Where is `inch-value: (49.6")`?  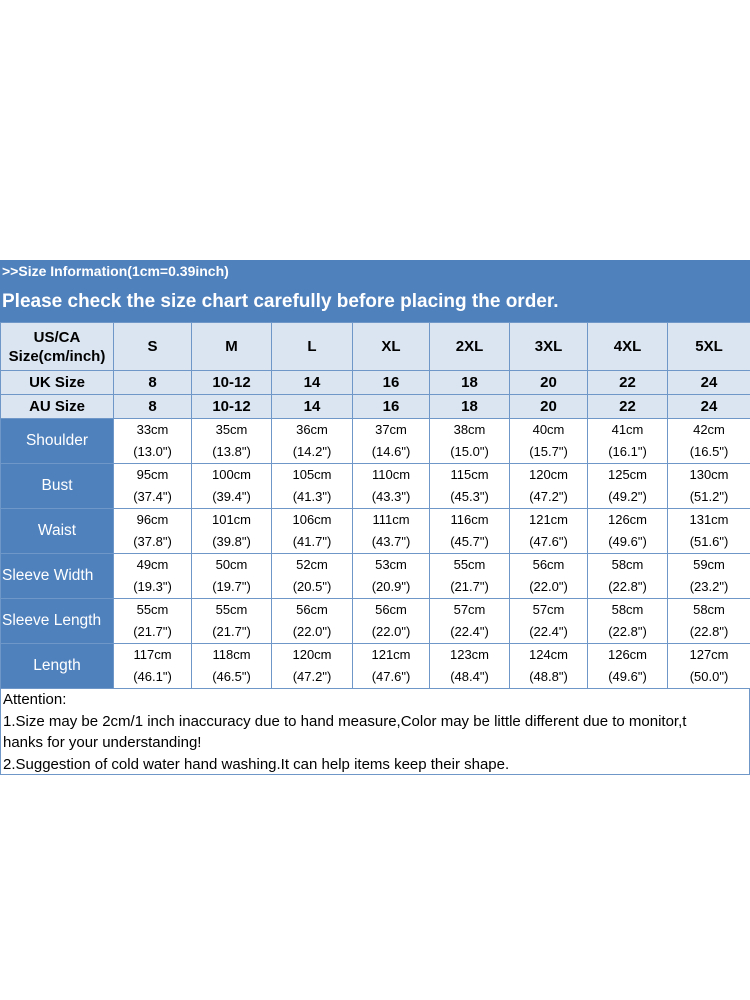
inch-value: (49.6") is located at coordinates (627, 541).